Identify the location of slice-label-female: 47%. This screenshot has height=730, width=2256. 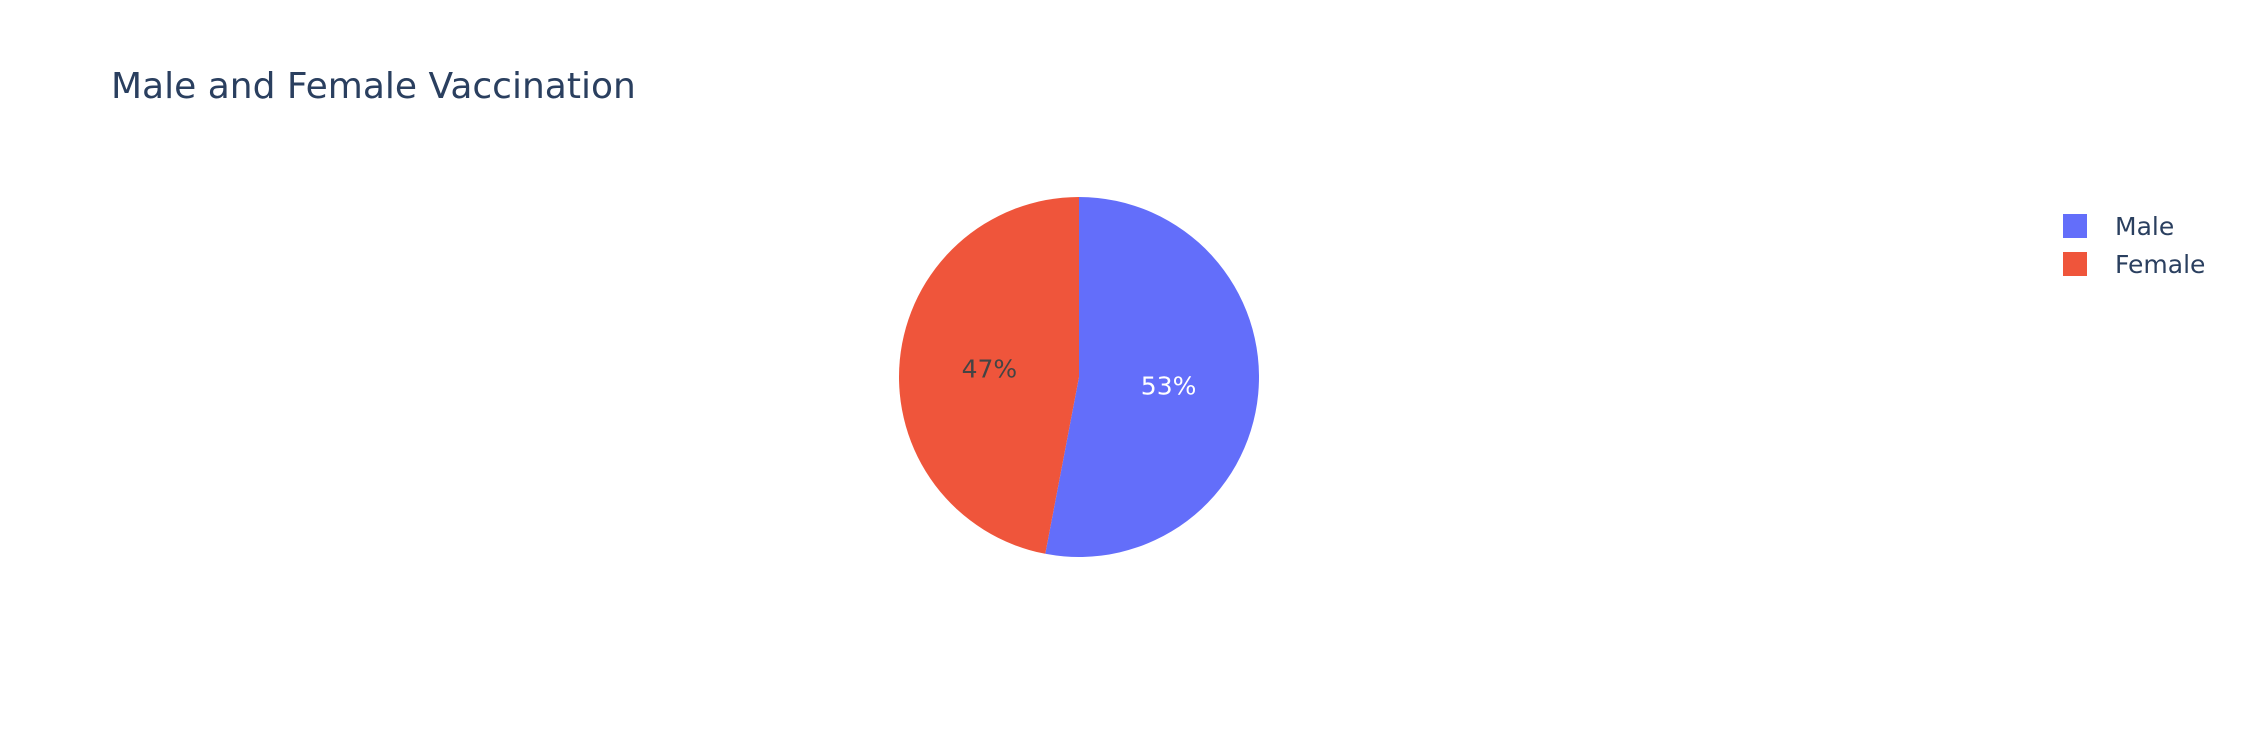
(990, 369).